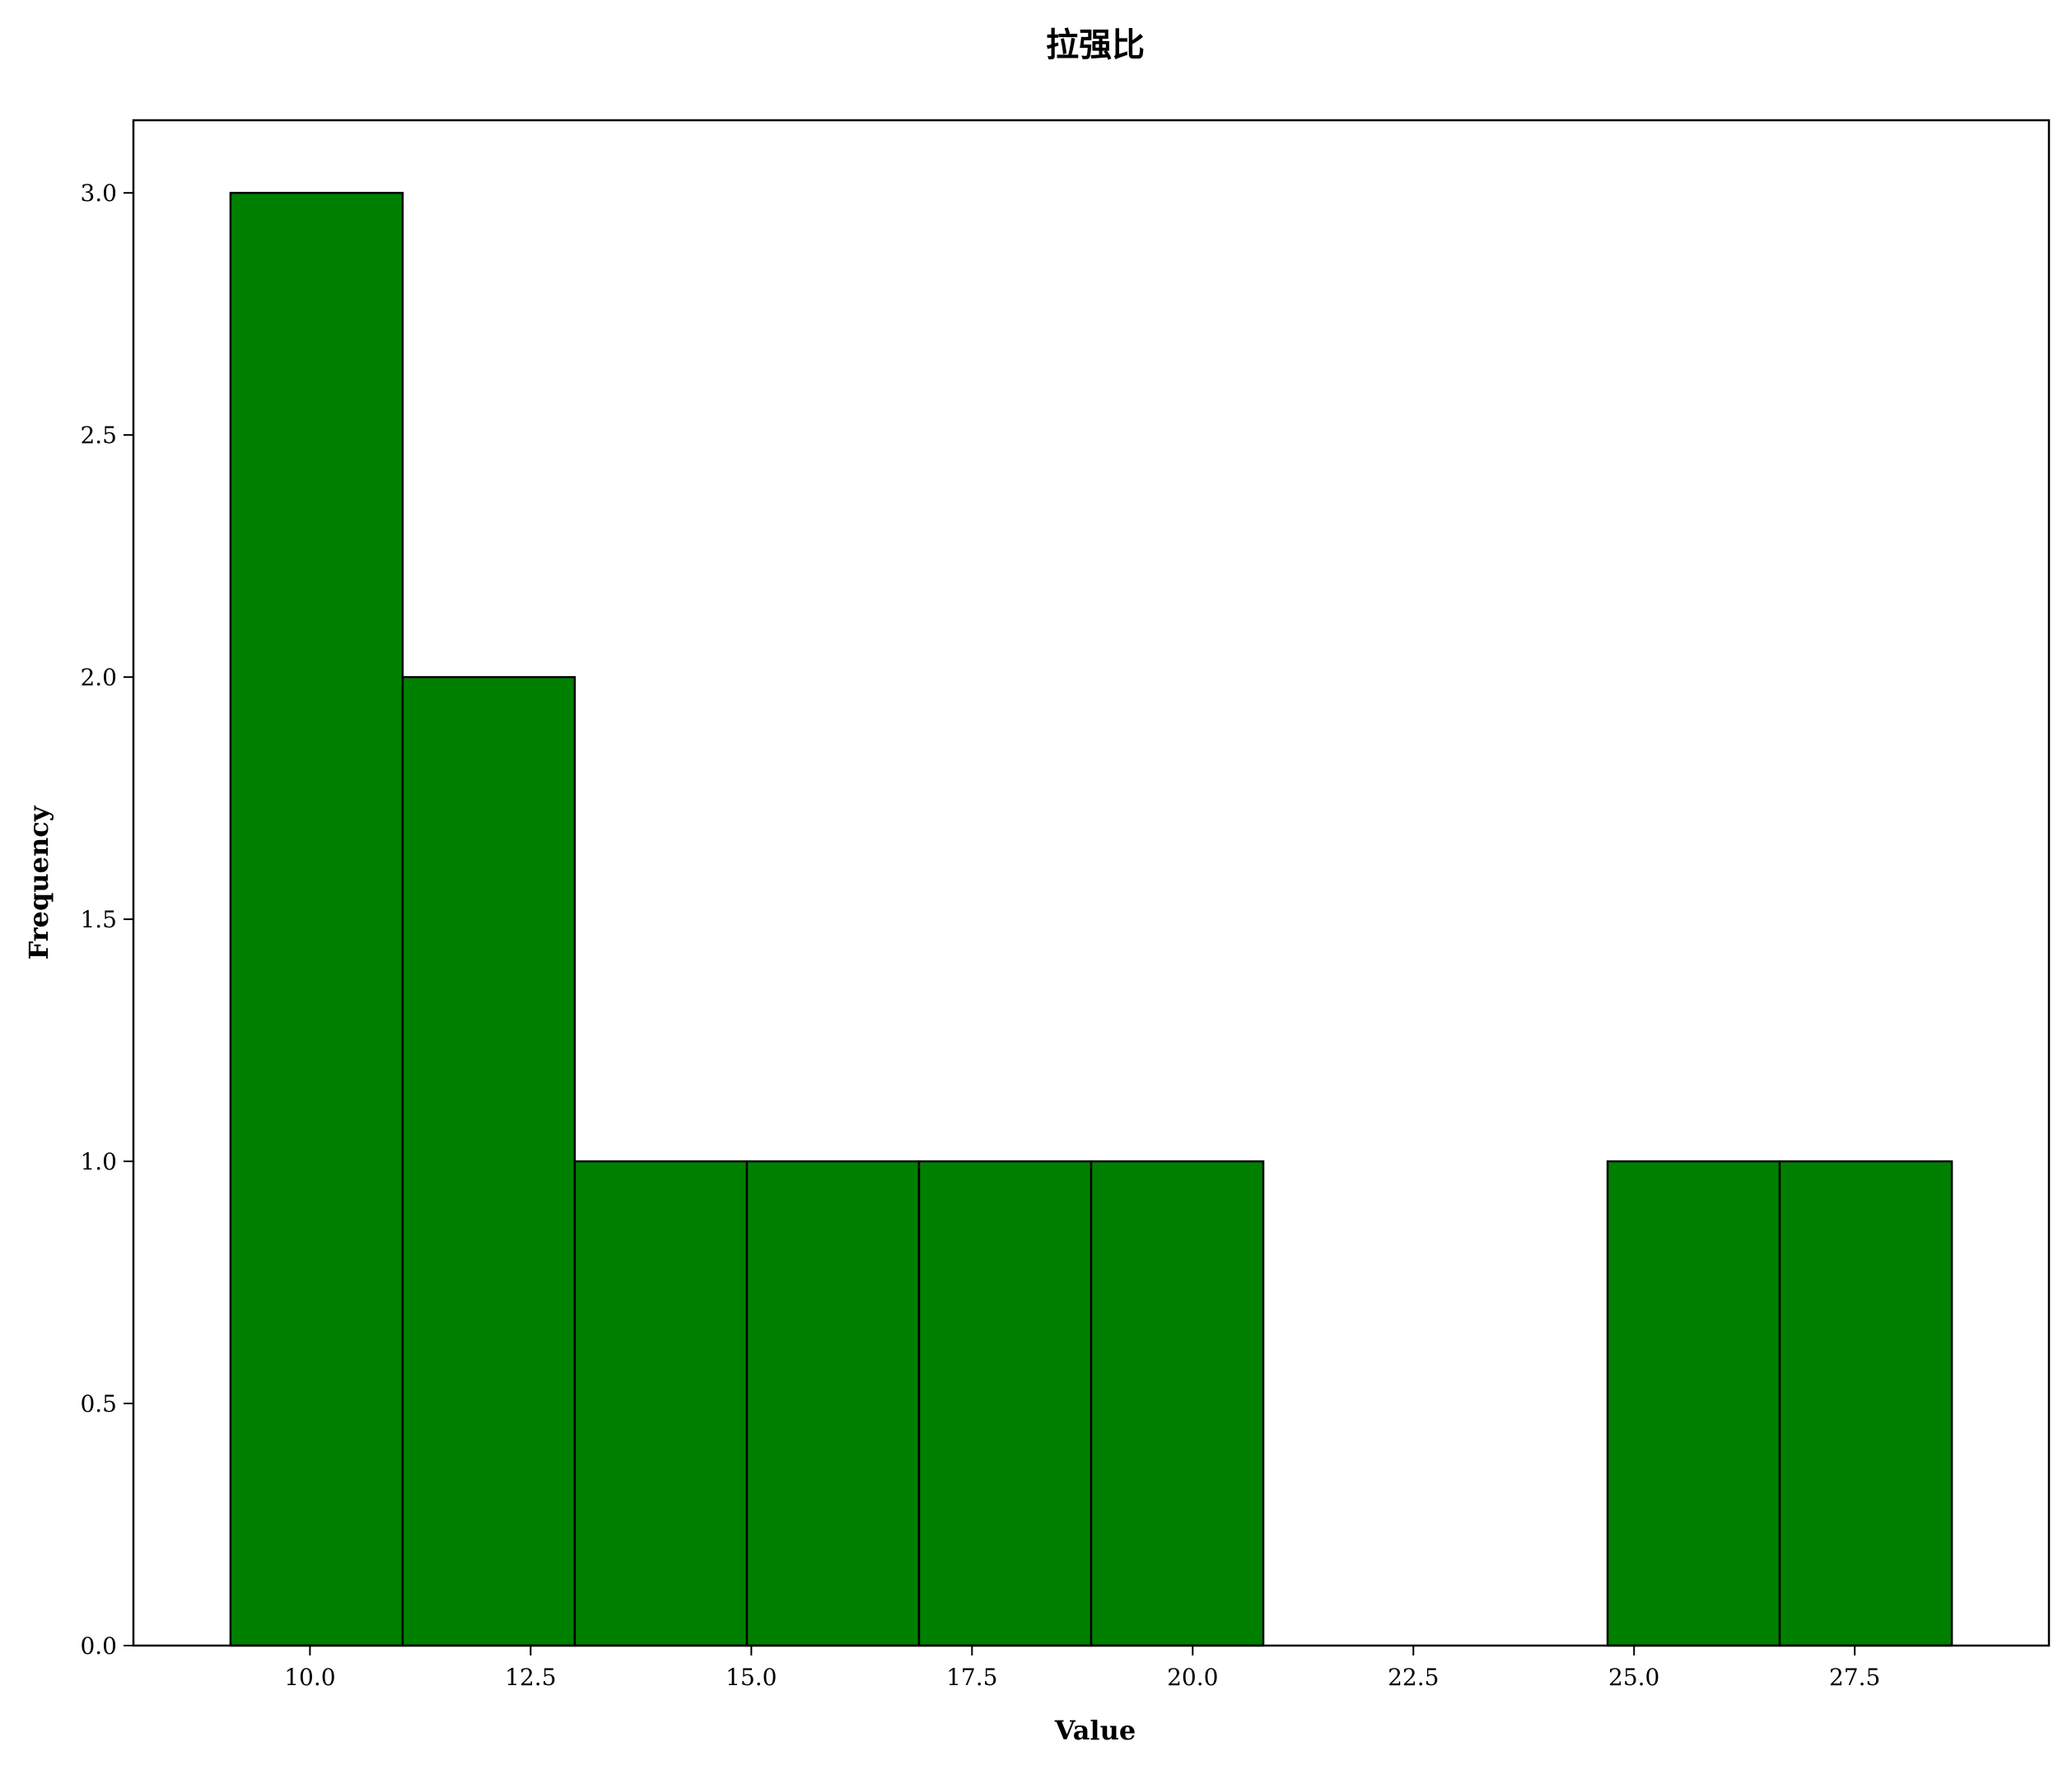 Image resolution: width=2072 pixels, height=1765 pixels. Describe the element at coordinates (98, 919) in the screenshot. I see `y-tick-label: 1.5` at that location.